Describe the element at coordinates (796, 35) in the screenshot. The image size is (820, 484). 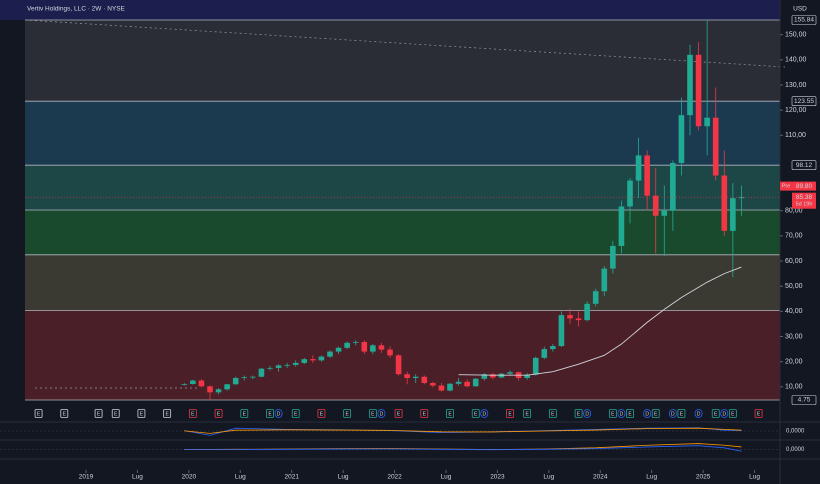
I see `y-tick-label: 150,00` at that location.